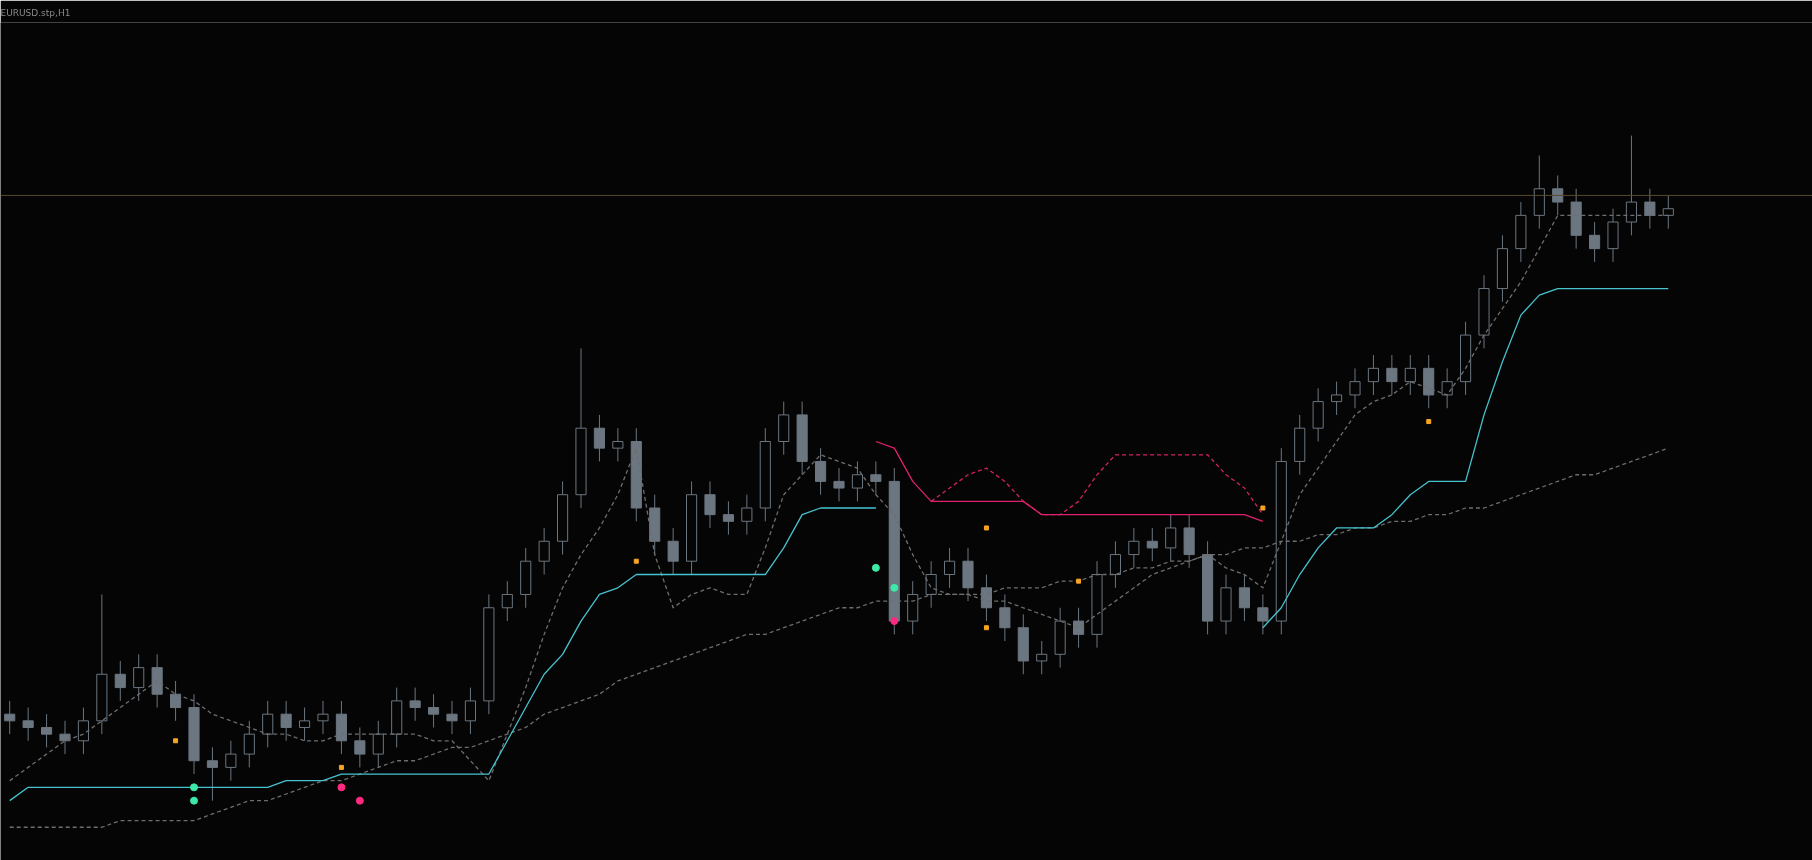 The image size is (1812, 860). I want to click on chart-title: EURUSD.stp,H1, so click(35, 12).